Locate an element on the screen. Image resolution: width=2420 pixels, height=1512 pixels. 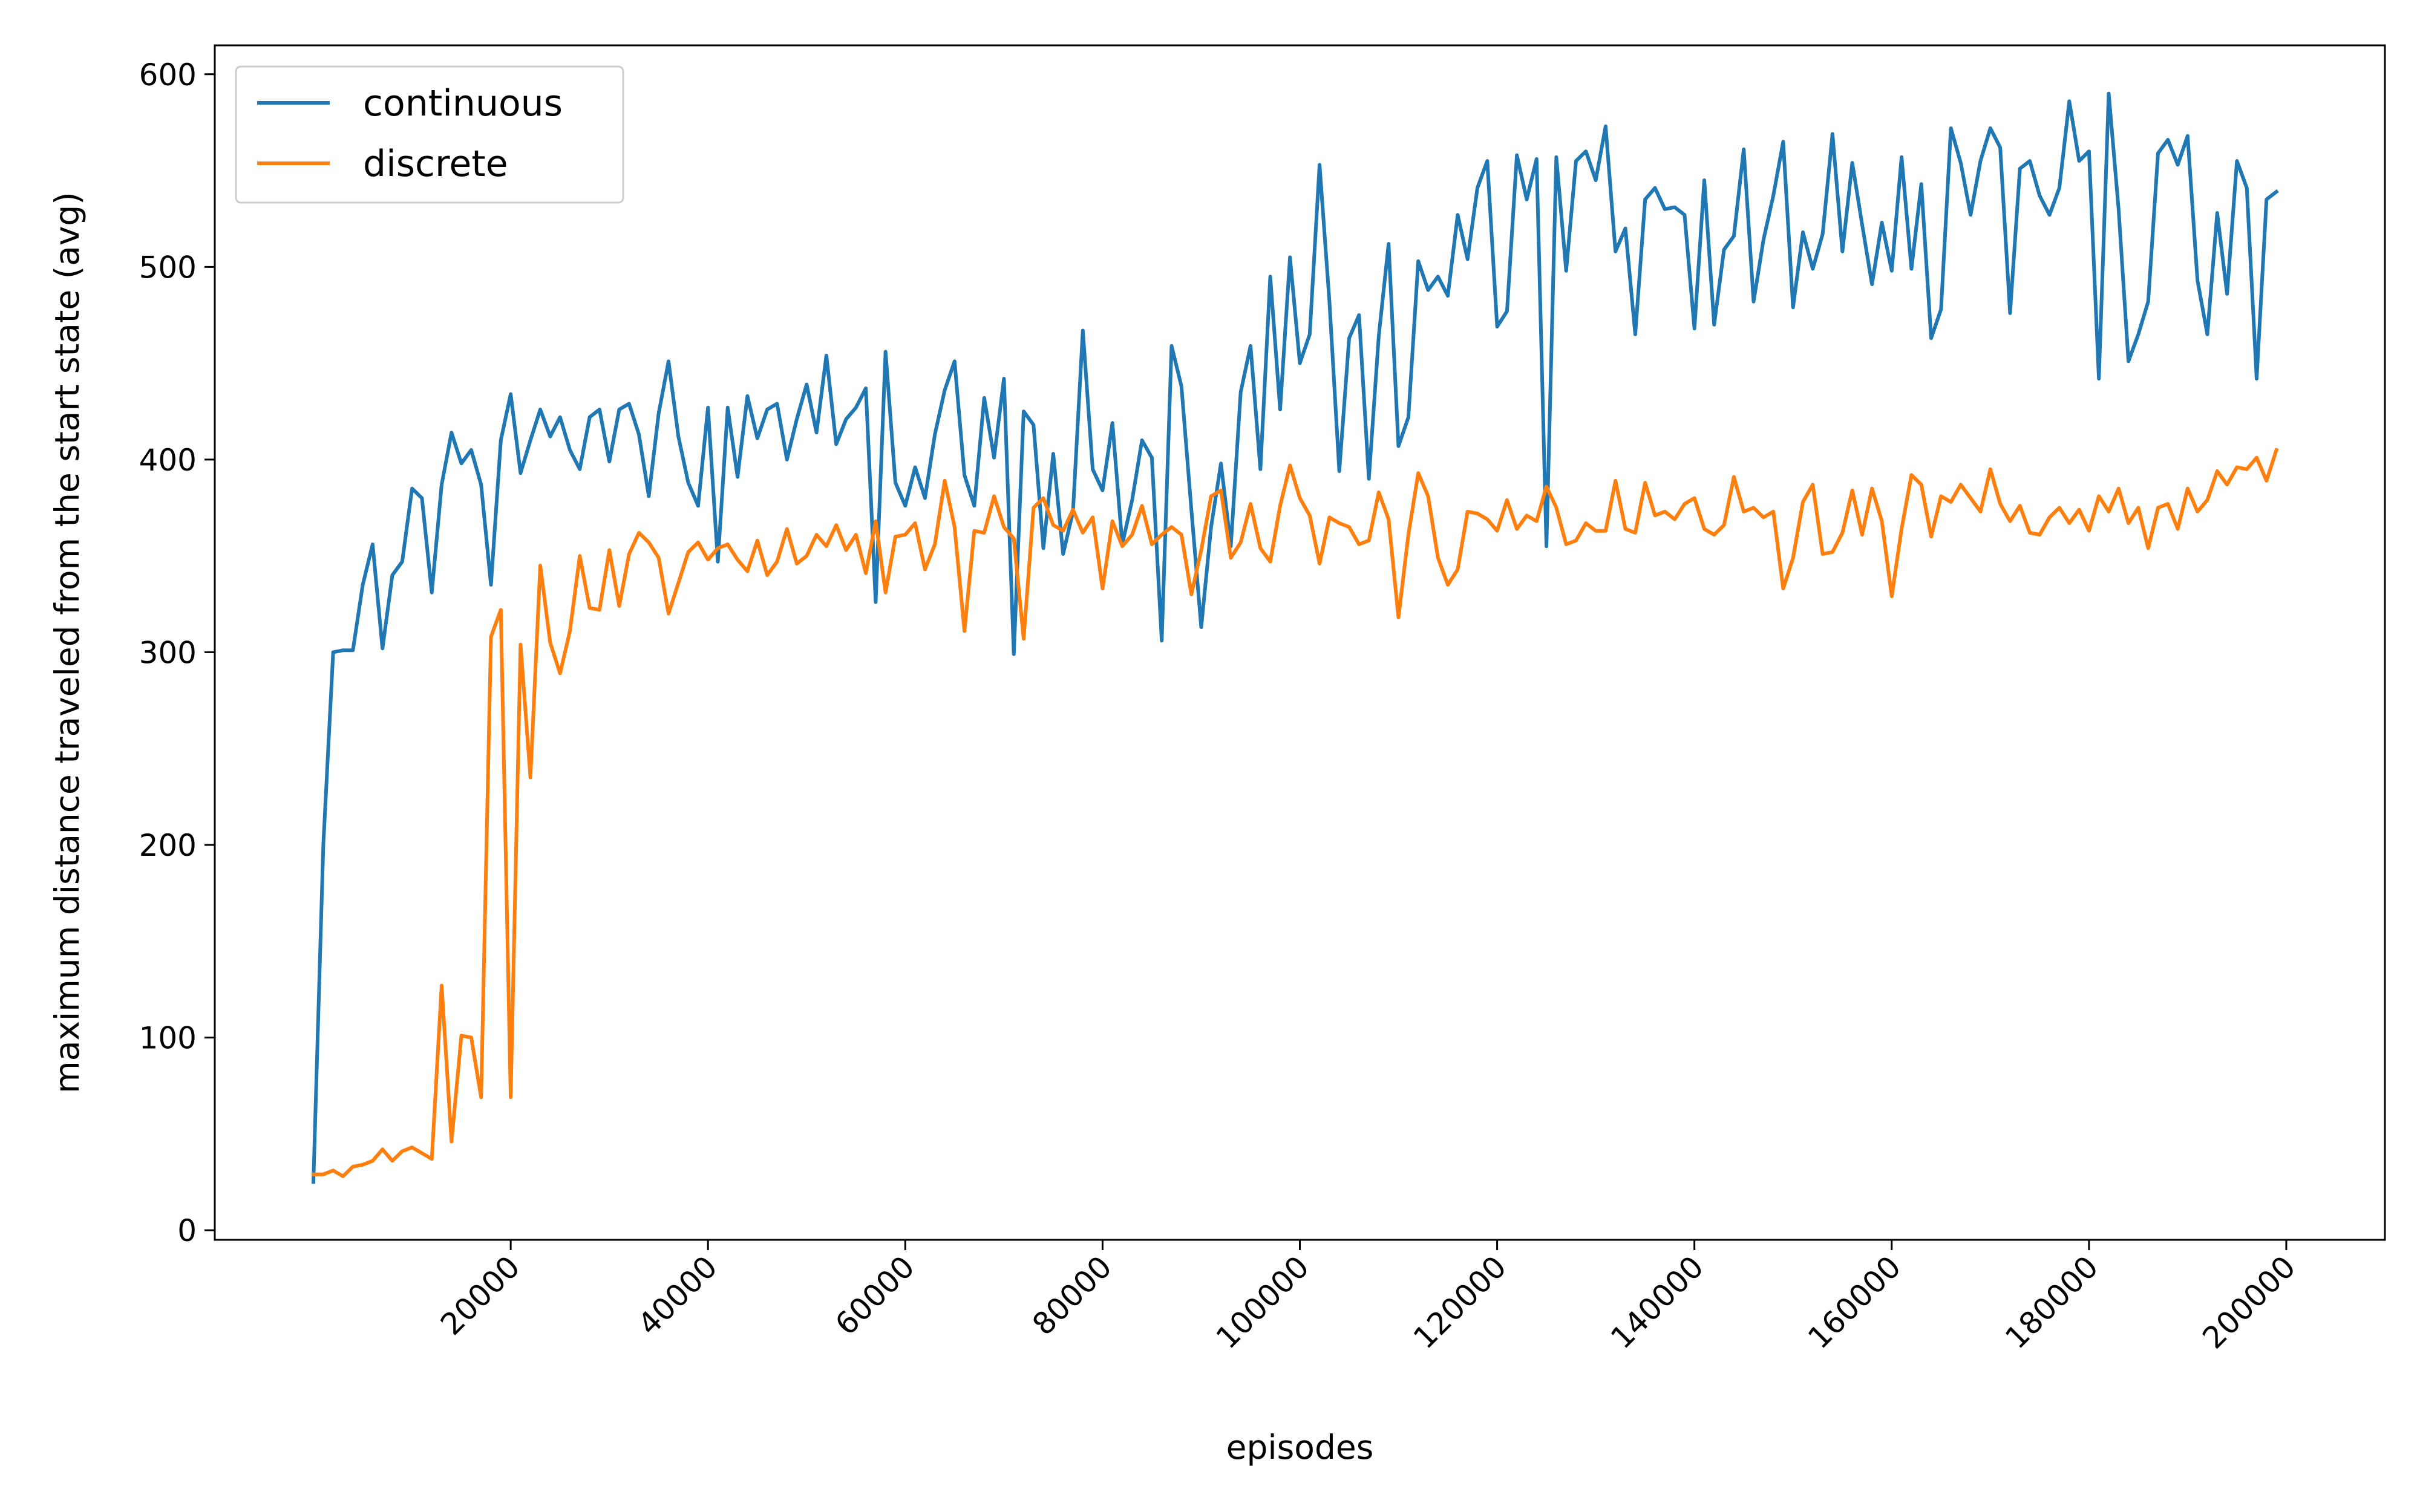
legend-label-continuous: continuous is located at coordinates (463, 103).